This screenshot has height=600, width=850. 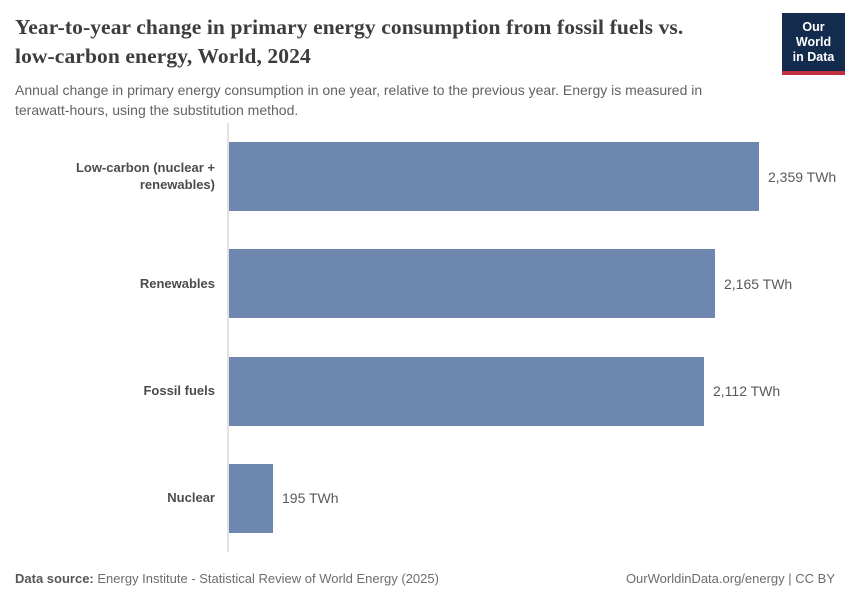 I want to click on category-label: Fossil fuels, so click(x=179, y=390).